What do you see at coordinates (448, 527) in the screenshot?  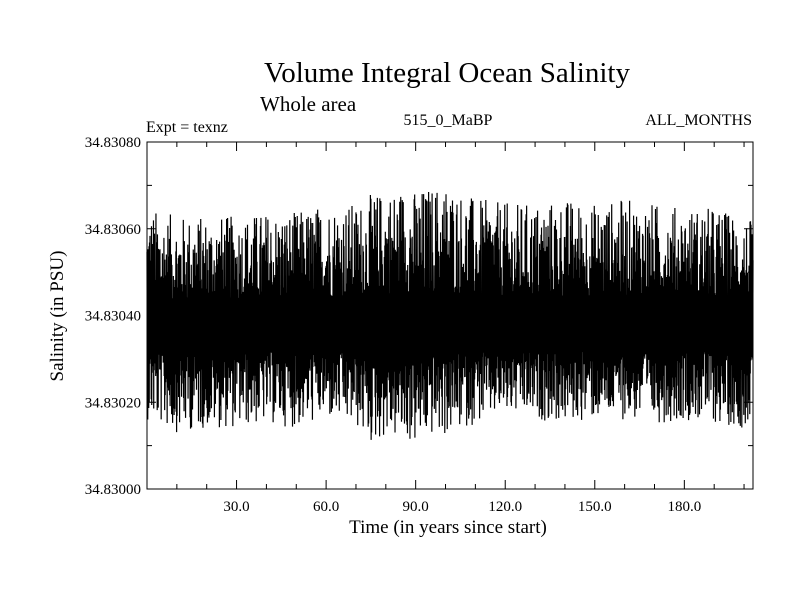 I see `x-axis-label: Time (in years since start)` at bounding box center [448, 527].